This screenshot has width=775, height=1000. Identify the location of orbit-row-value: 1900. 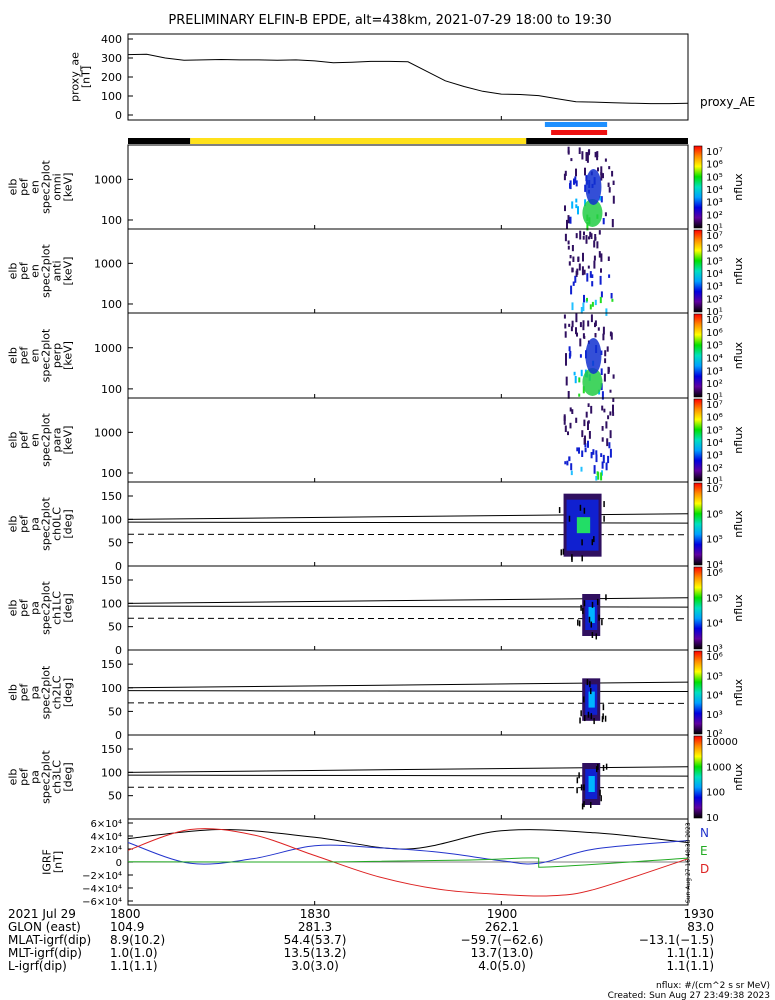
(502, 914).